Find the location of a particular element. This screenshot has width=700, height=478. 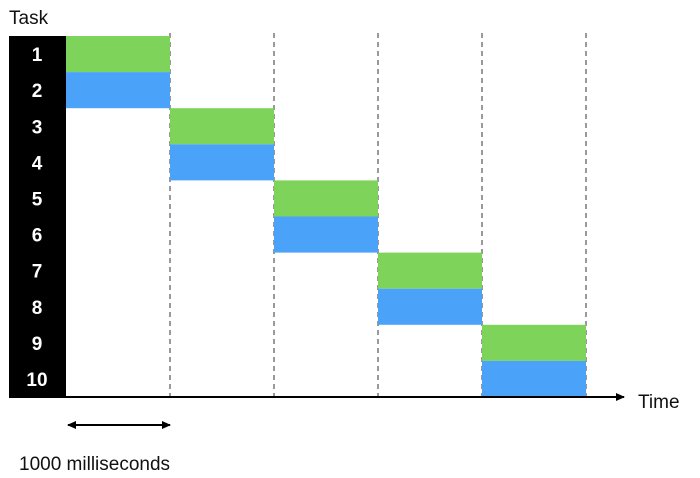

interval-label: 1000 milliseconds is located at coordinates (94, 464).